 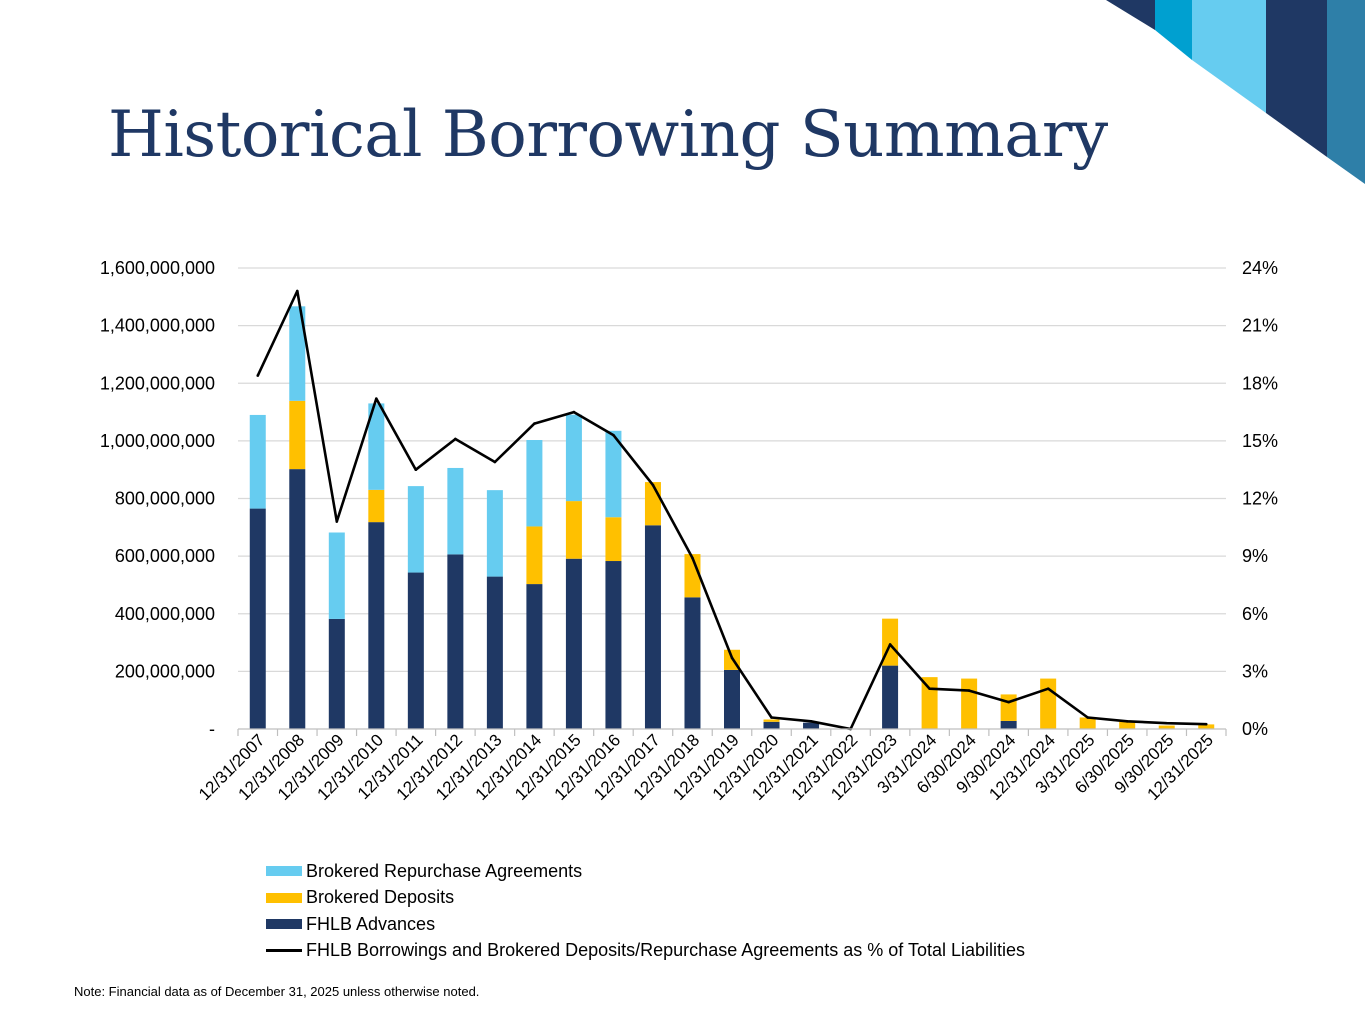 What do you see at coordinates (165, 556) in the screenshot?
I see `y-left-tick-label: 600,000,000` at bounding box center [165, 556].